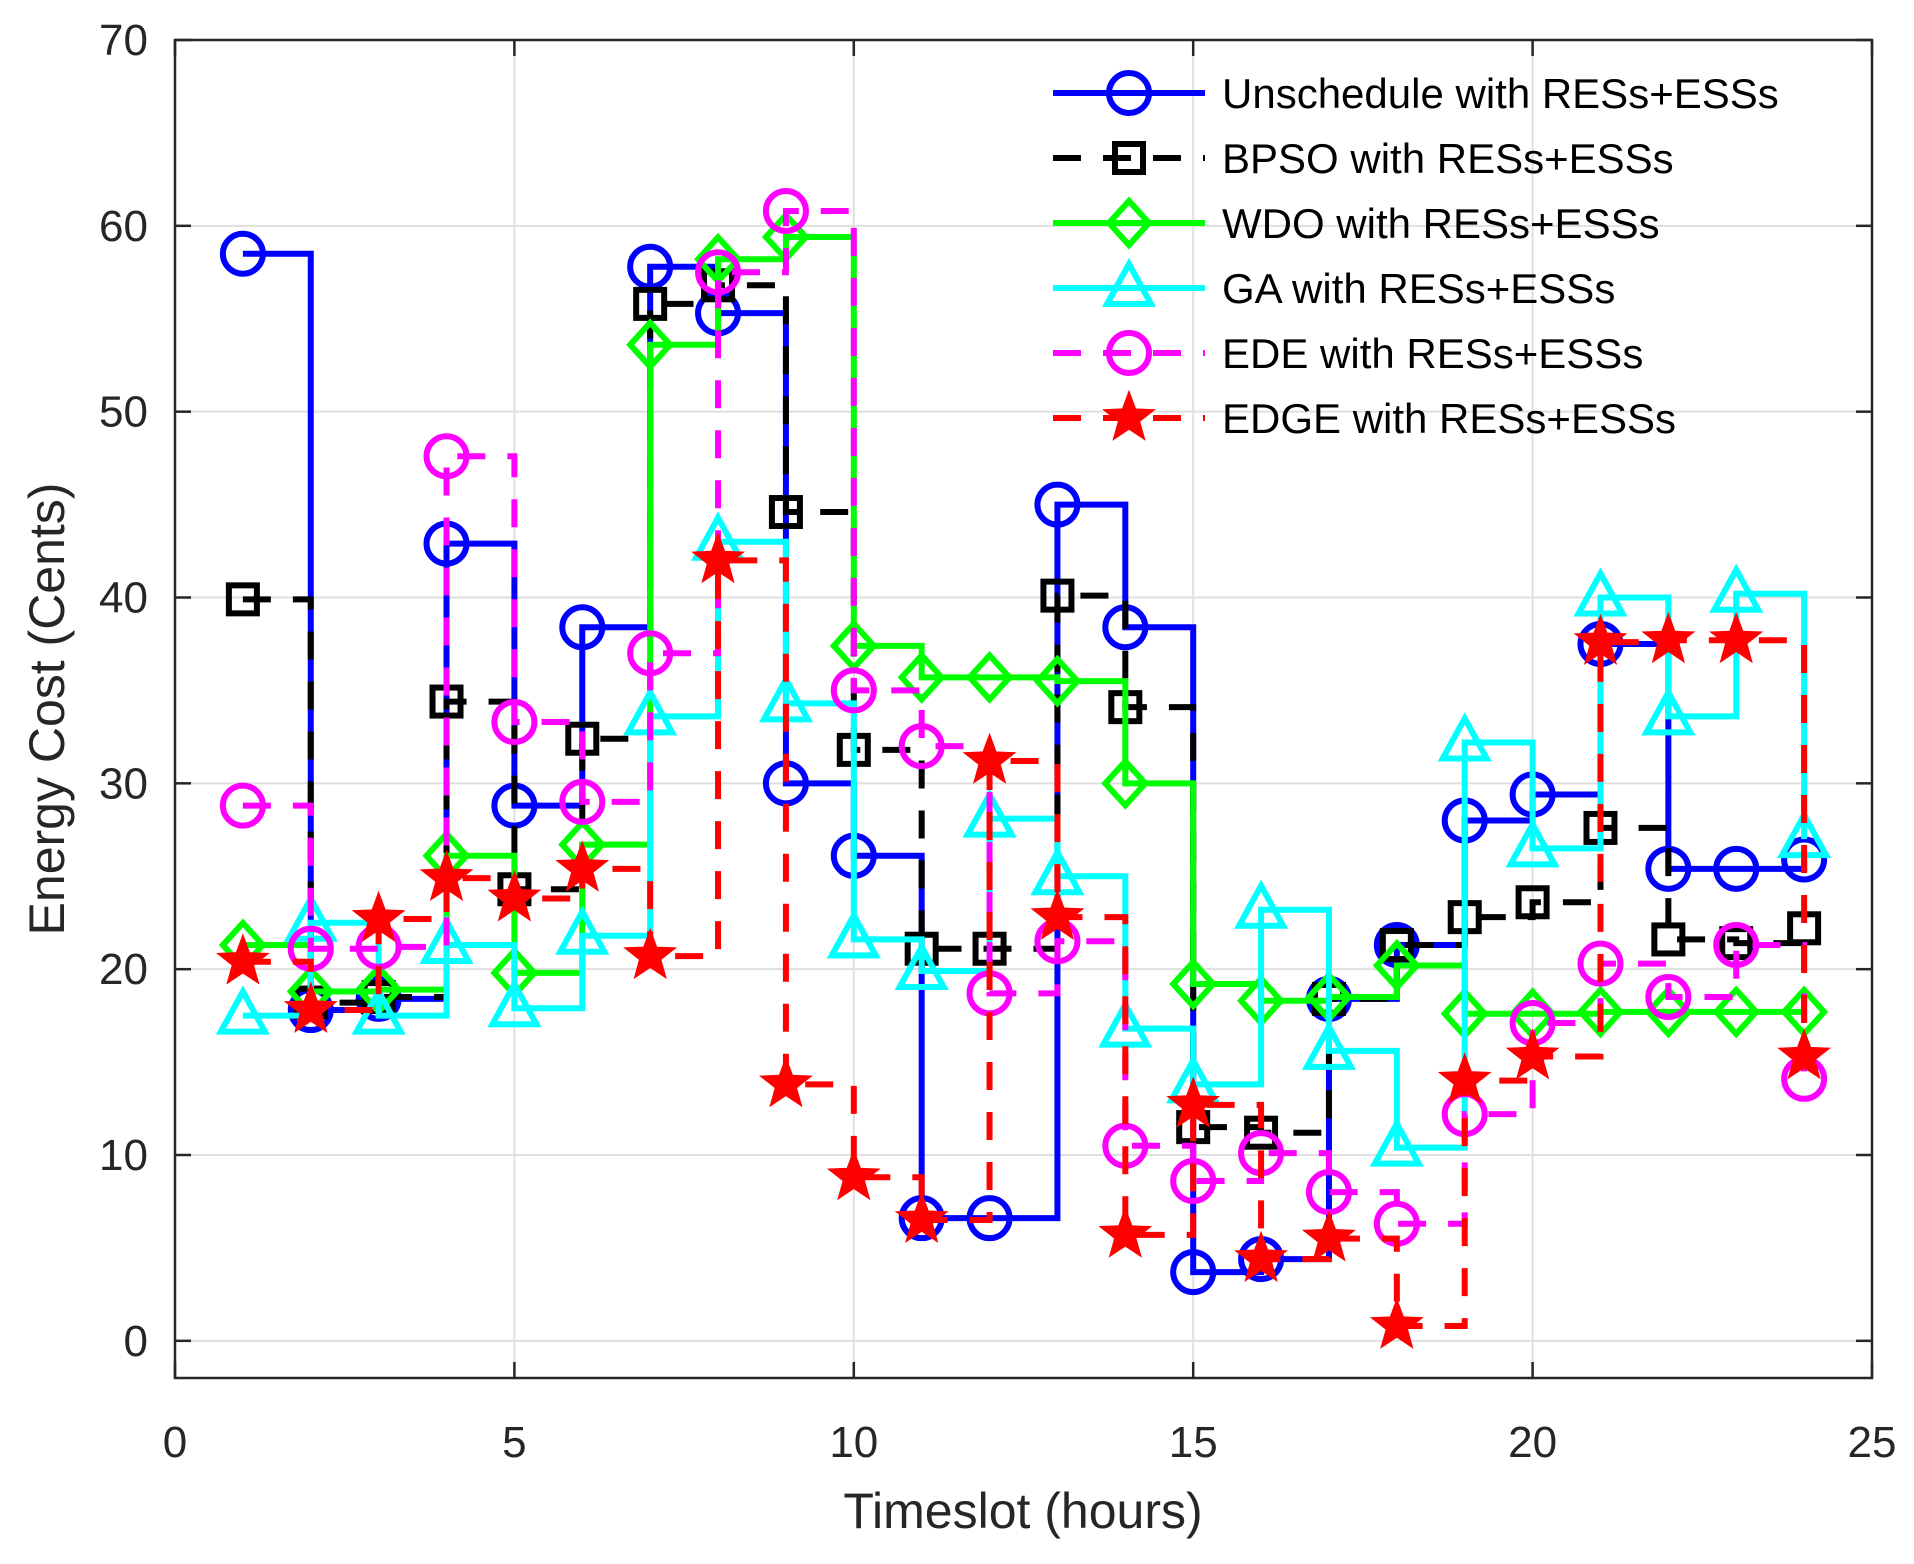 Image resolution: width=1914 pixels, height=1564 pixels. I want to click on x-axis-label: Timeslot (hours), so click(1022, 1511).